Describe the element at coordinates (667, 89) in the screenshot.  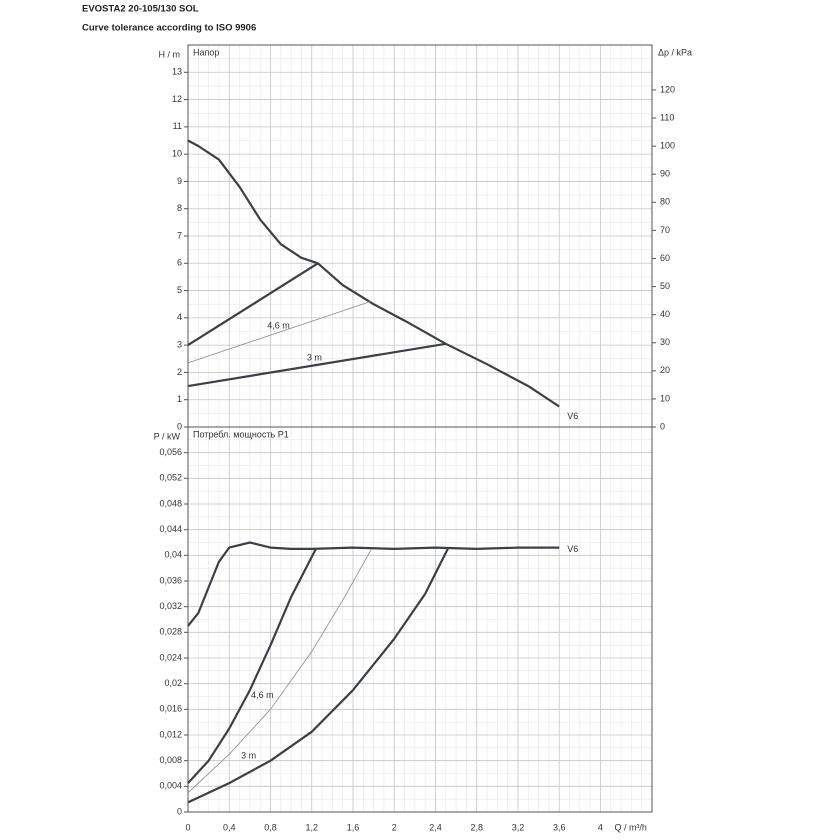
I see `y2-tick-label: 120` at that location.